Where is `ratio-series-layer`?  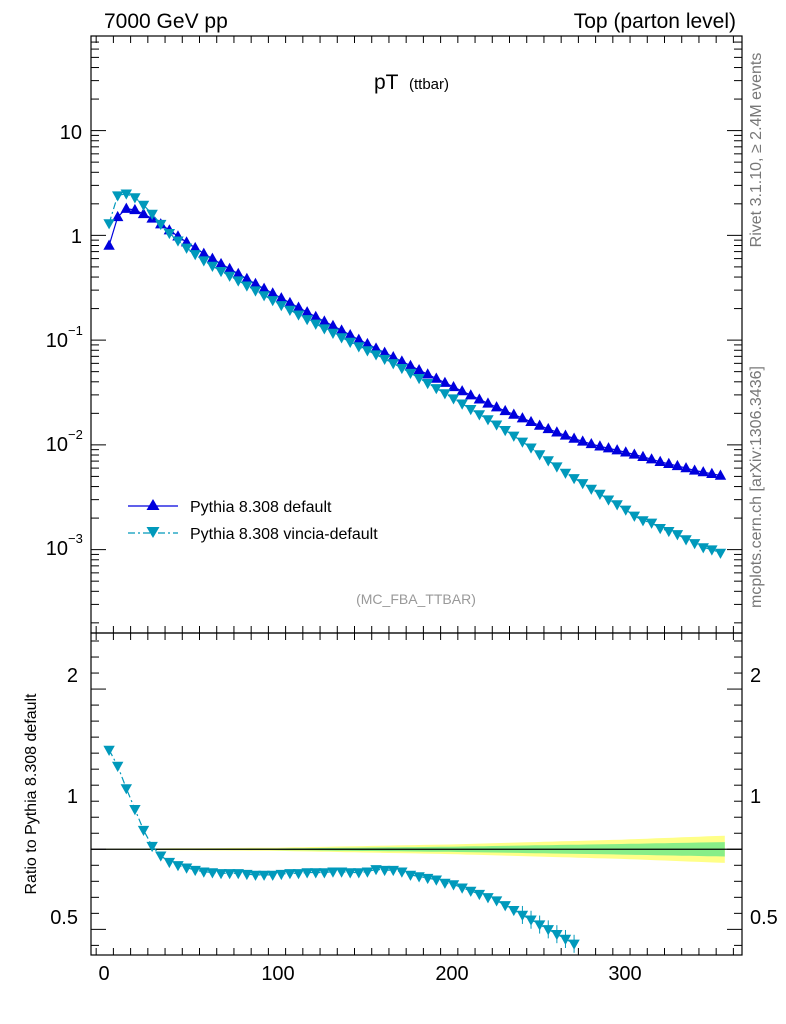 ratio-series-layer is located at coordinates (341, 849).